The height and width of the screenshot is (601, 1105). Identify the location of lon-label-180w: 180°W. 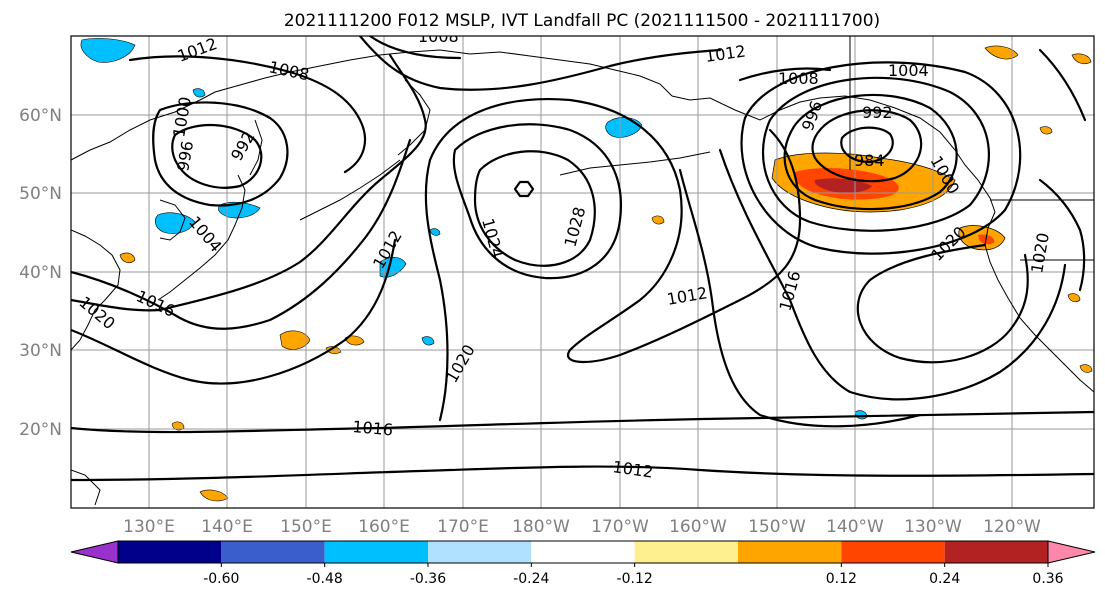
(541, 527).